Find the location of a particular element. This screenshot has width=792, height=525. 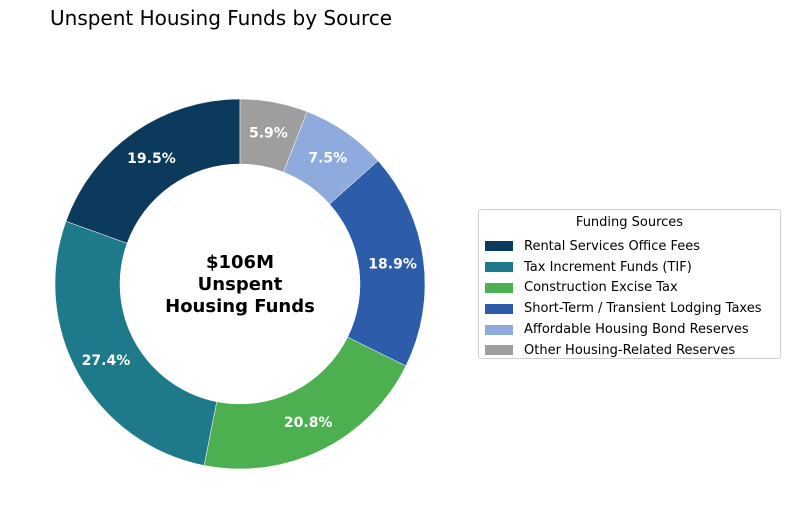

legend-label: Construction Excise Tax is located at coordinates (601, 288).